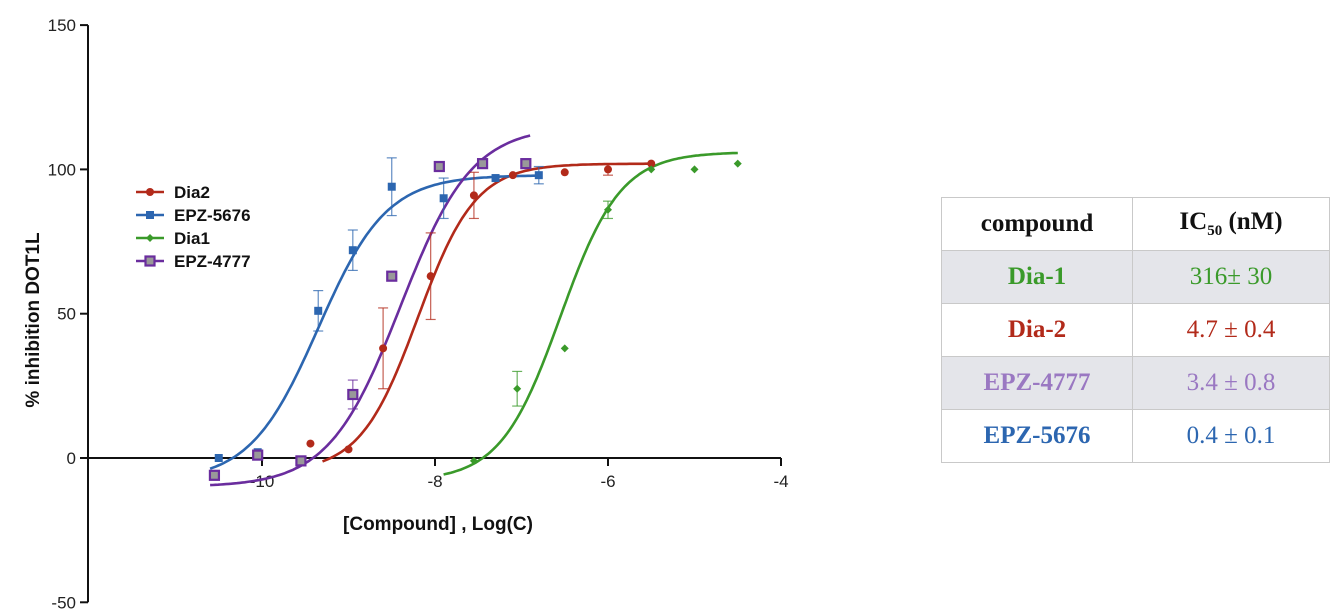 The height and width of the screenshot is (610, 1335). I want to click on y-axis-label: % inhibition DOT1L, so click(33, 320).